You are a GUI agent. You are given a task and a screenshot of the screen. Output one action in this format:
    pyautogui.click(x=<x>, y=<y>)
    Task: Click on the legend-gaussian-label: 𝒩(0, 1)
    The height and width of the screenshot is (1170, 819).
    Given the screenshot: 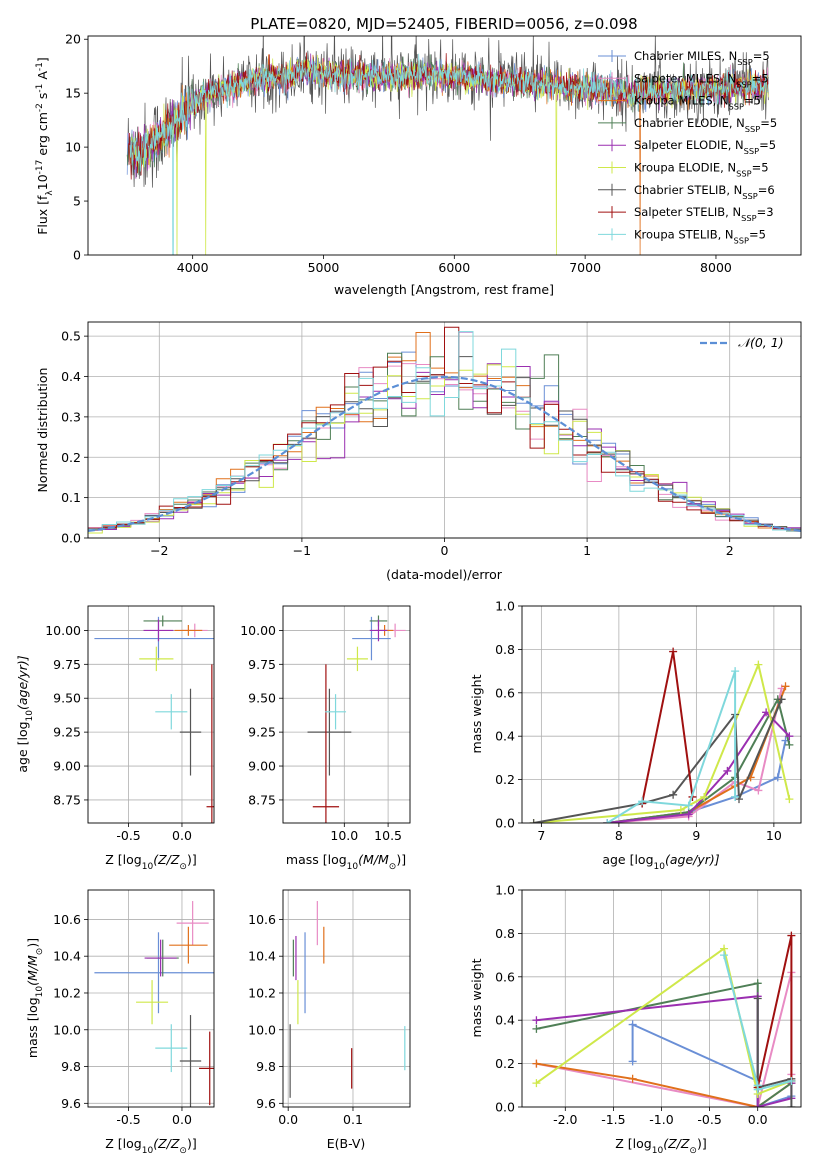 What is the action you would take?
    pyautogui.click(x=761, y=342)
    